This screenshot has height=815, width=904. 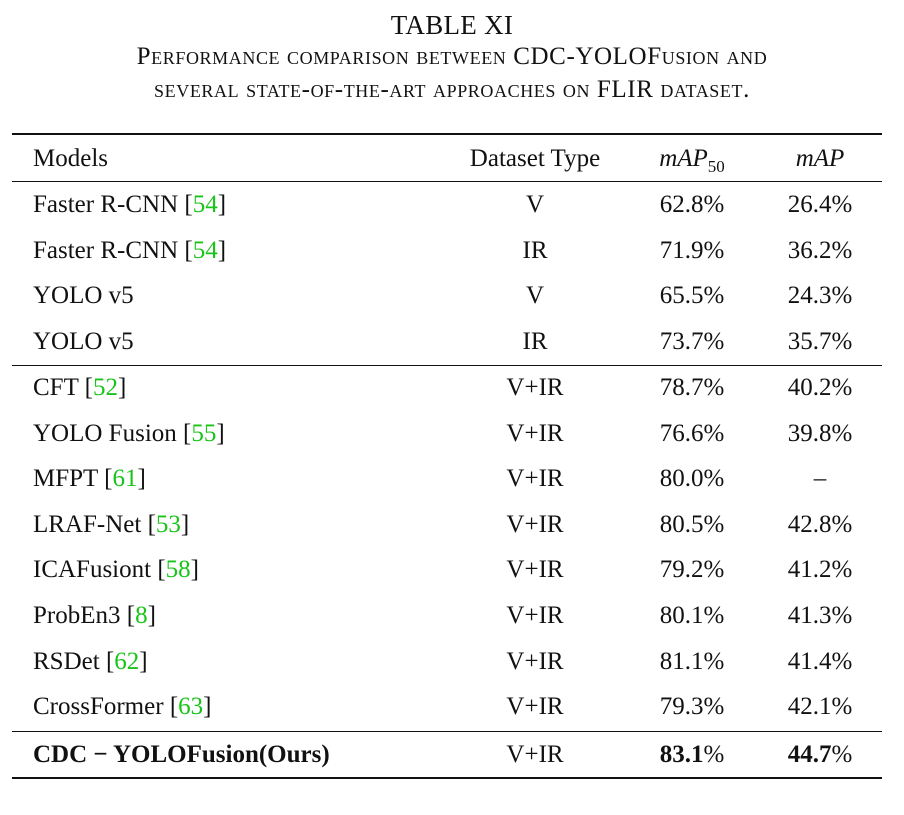 What do you see at coordinates (204, 433) in the screenshot?
I see `citation-link: 55` at bounding box center [204, 433].